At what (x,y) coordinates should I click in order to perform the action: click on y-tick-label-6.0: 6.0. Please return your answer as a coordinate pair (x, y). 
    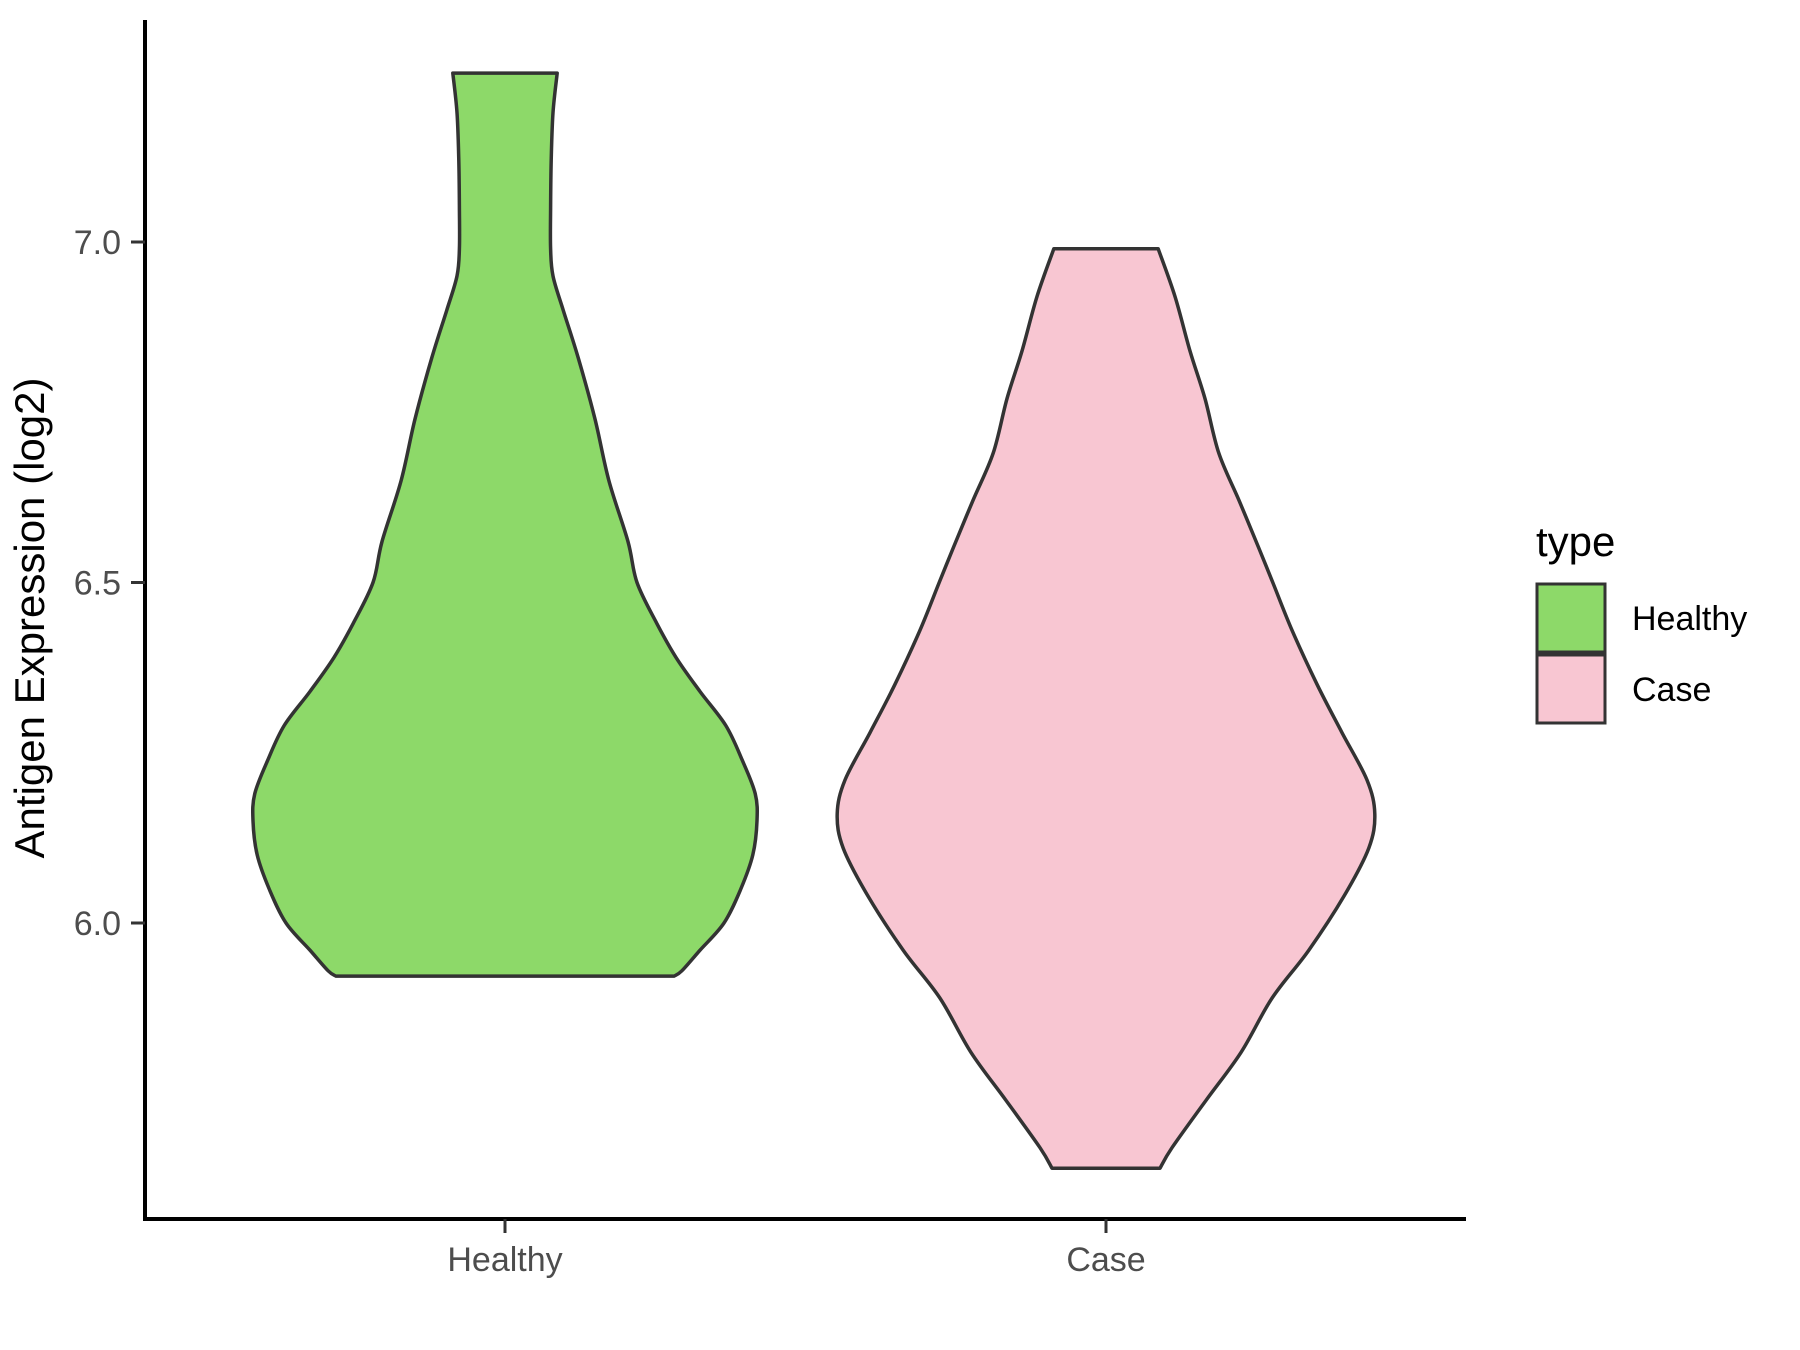
    Looking at the image, I should click on (97, 924).